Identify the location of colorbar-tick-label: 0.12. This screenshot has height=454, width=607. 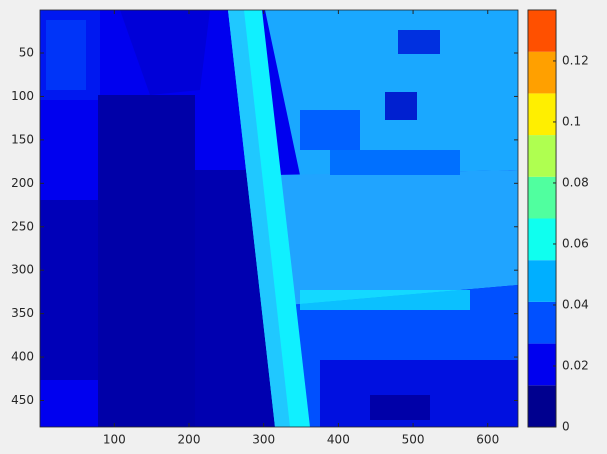
(575, 60).